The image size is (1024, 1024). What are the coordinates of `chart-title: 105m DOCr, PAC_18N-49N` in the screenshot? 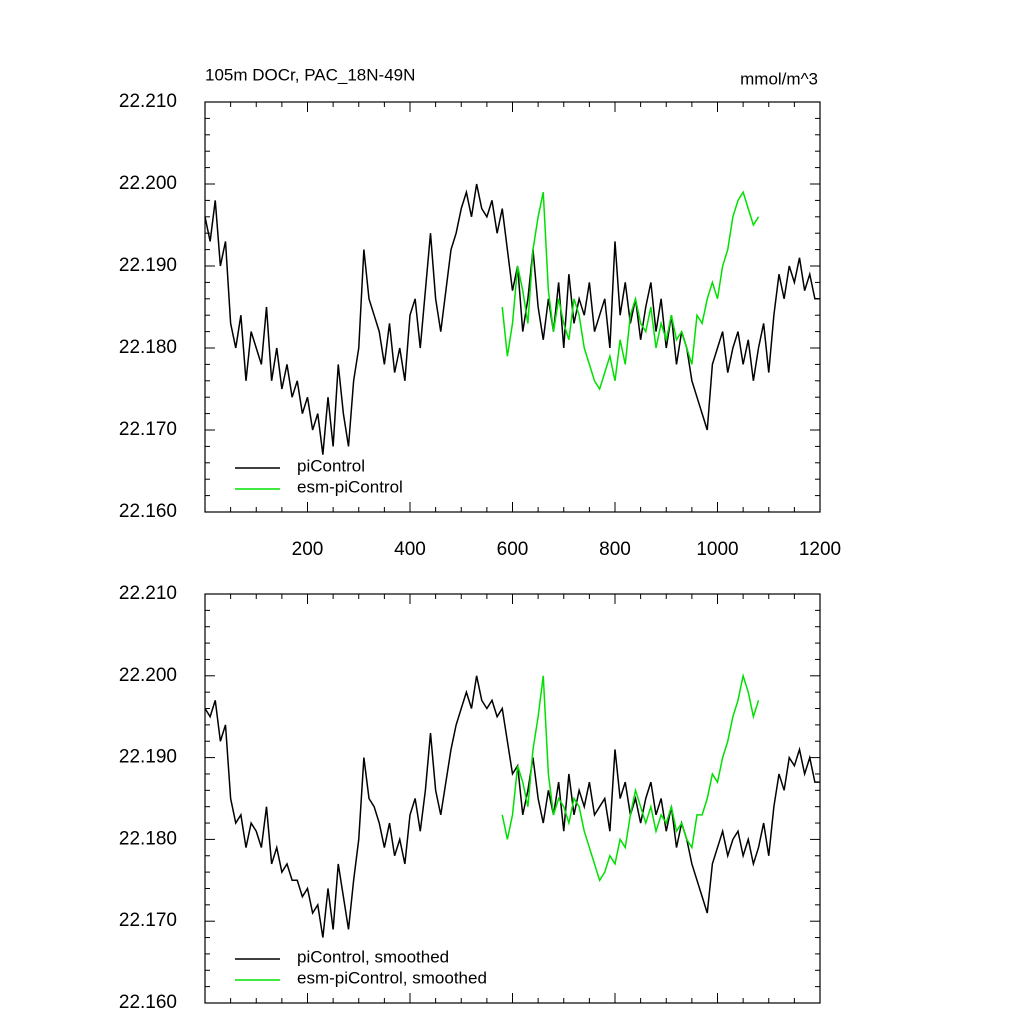 It's located at (310, 74).